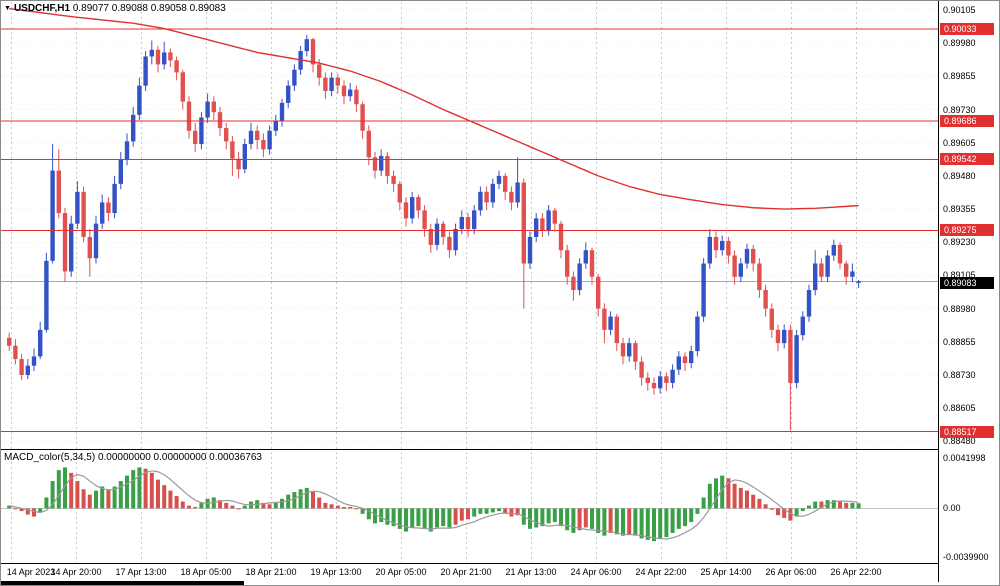 The width and height of the screenshot is (1000, 586). What do you see at coordinates (76, 572) in the screenshot?
I see `time-axis-label: 14 Apr 20:00` at bounding box center [76, 572].